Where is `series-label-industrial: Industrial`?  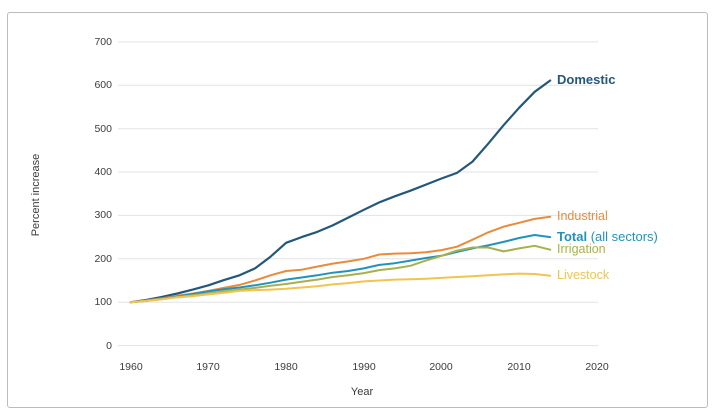
series-label-industrial: Industrial is located at coordinates (582, 216).